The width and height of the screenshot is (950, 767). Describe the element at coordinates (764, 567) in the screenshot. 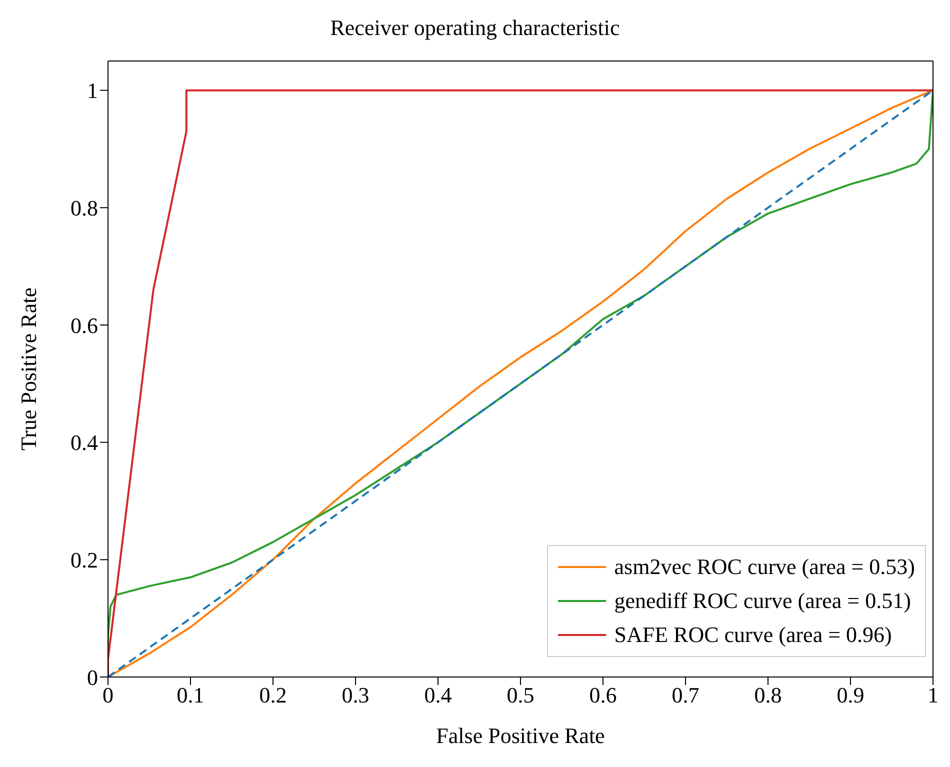

I see `legend-label: asm2vec ROC curve (area = 0.53)` at that location.